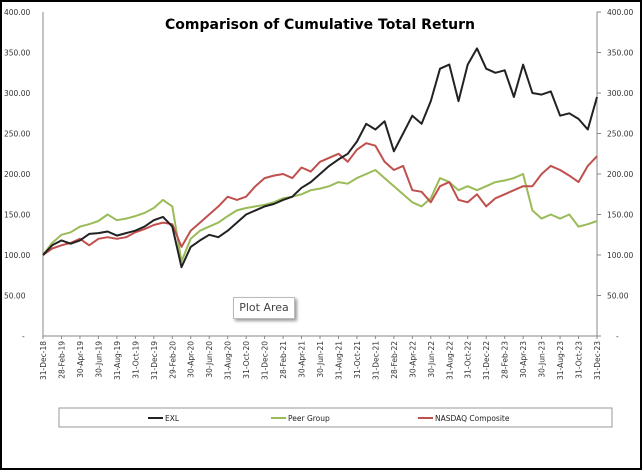 The height and width of the screenshot is (470, 642). What do you see at coordinates (620, 174) in the screenshot?
I see `y2-tick-label: 200.00` at bounding box center [620, 174].